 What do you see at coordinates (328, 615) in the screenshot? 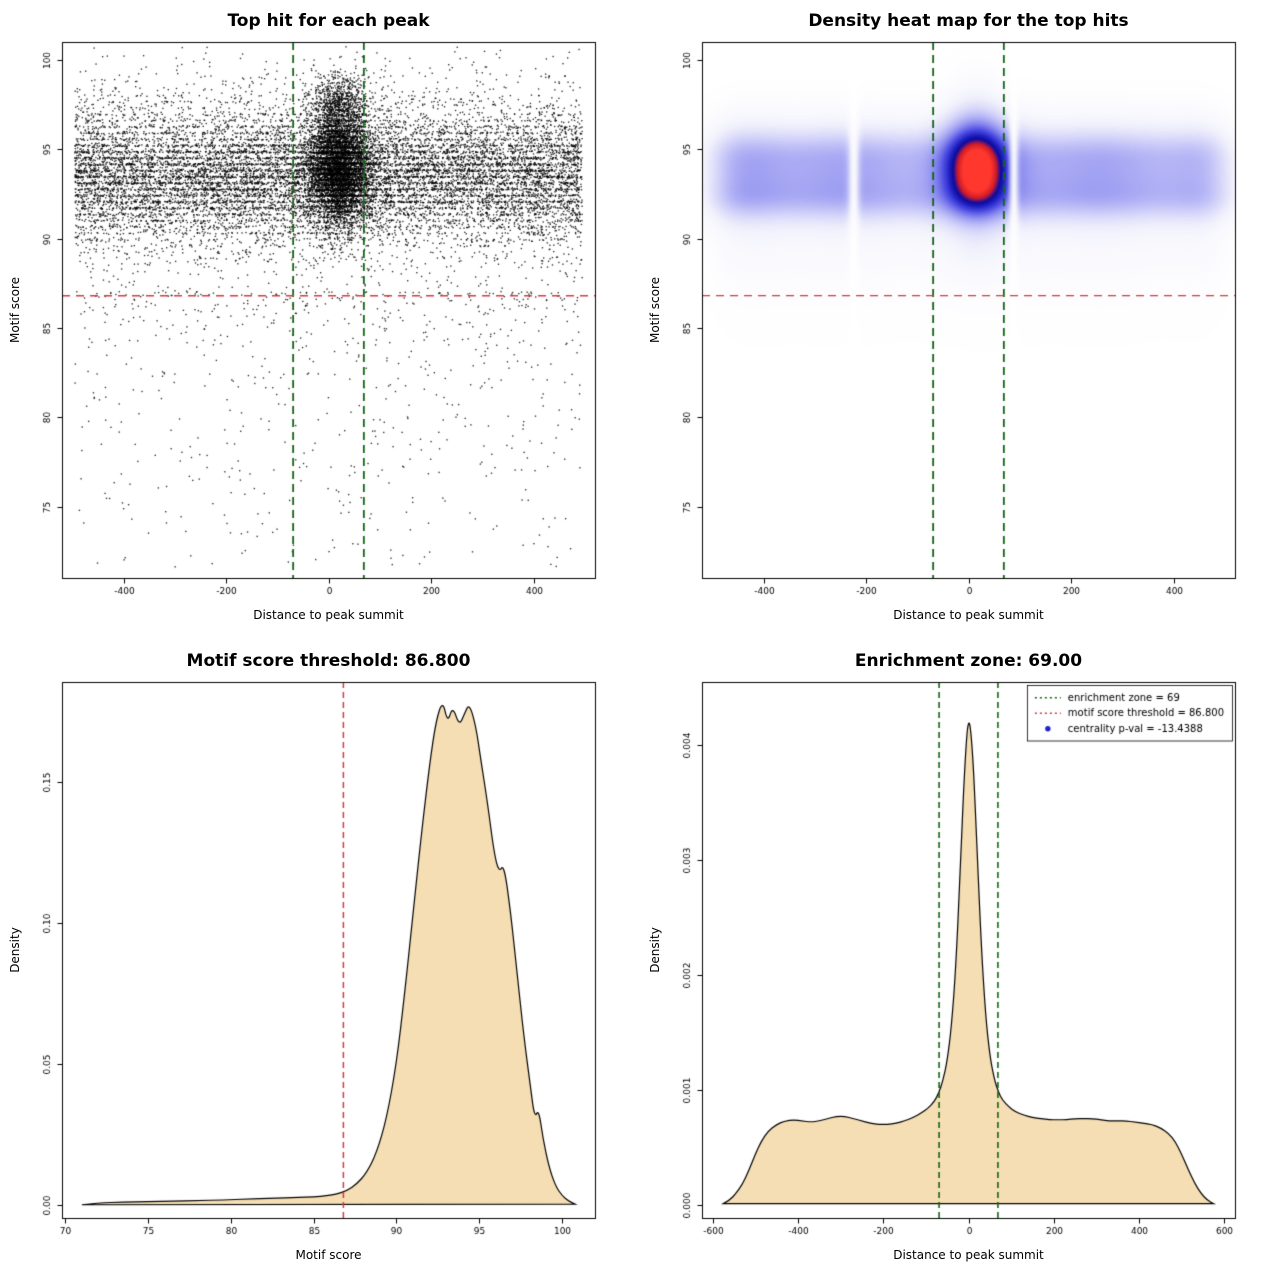
I see `scatter-x-axis-label: Distance to peak summit` at bounding box center [328, 615].